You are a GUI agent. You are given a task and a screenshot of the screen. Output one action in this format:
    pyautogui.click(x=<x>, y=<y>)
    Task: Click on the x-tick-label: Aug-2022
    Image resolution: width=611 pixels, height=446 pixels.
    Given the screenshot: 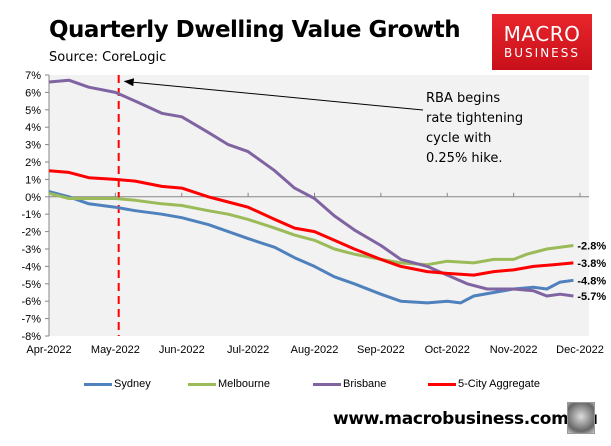 What is the action you would take?
    pyautogui.click(x=315, y=350)
    